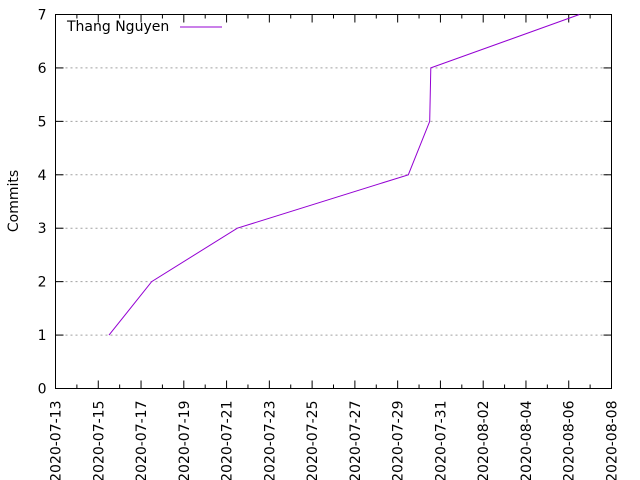 This screenshot has height=480, width=640. Describe the element at coordinates (42, 69) in the screenshot. I see `y-tick-label: 6` at that location.